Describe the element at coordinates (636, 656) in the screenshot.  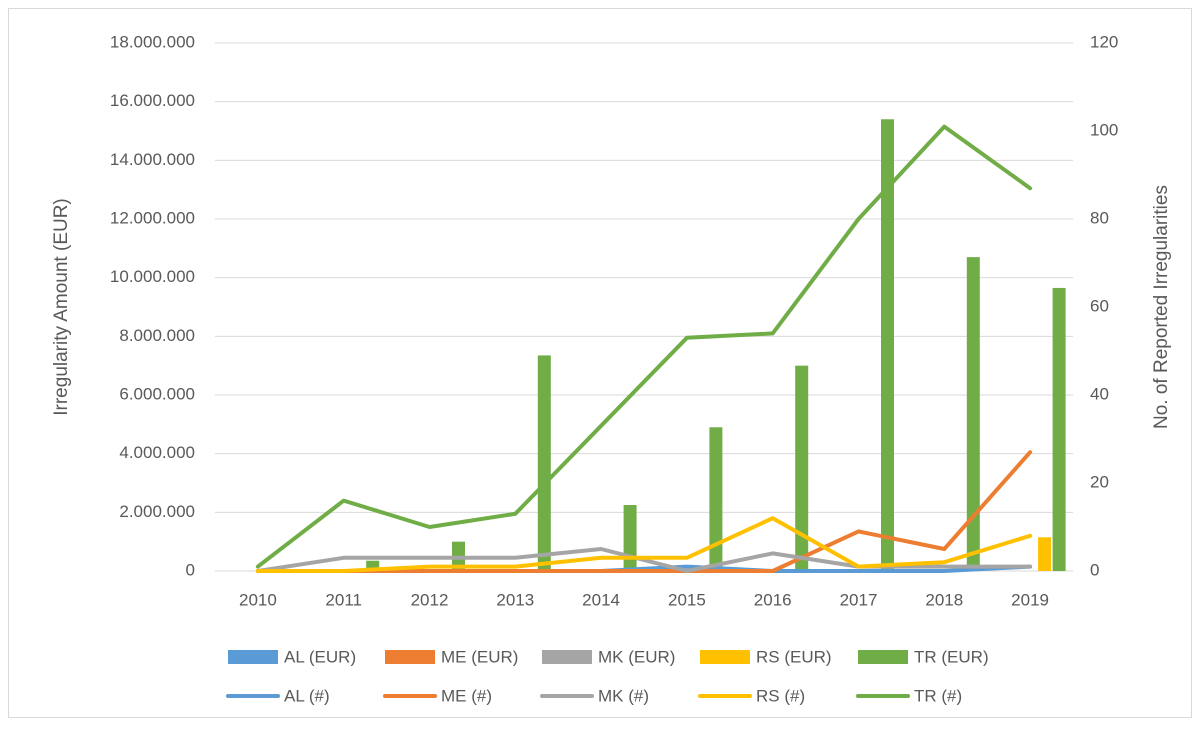
I see `legend-label: MK (EUR)` at that location.